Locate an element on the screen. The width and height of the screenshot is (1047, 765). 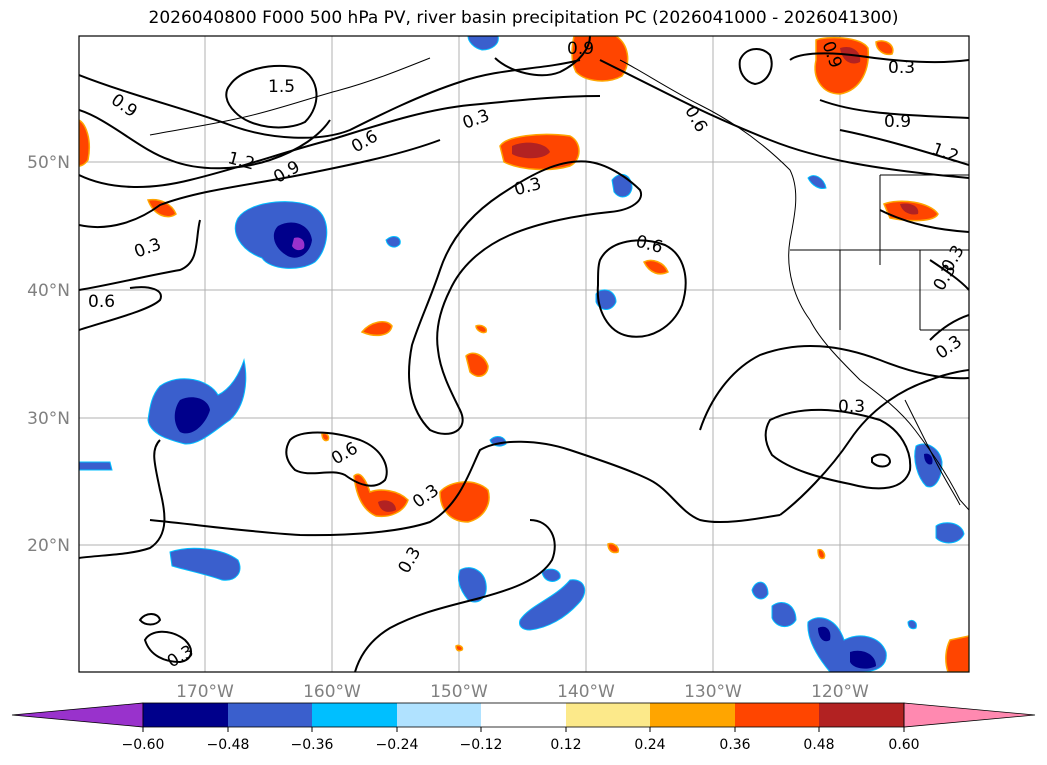
lon-label-120w: 120°W is located at coordinates (840, 692).